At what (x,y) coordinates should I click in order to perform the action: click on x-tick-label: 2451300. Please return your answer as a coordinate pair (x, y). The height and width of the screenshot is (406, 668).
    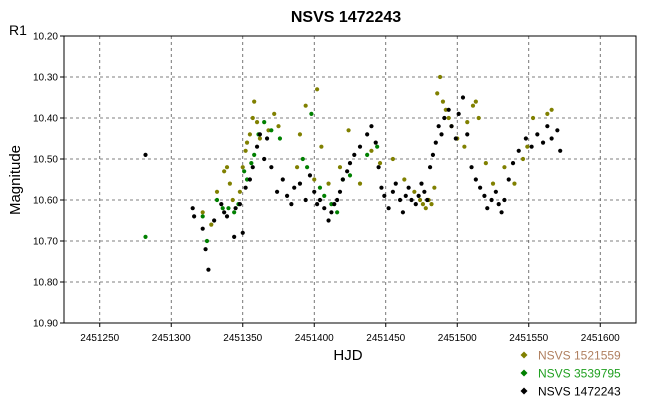
    Looking at the image, I should click on (171, 338).